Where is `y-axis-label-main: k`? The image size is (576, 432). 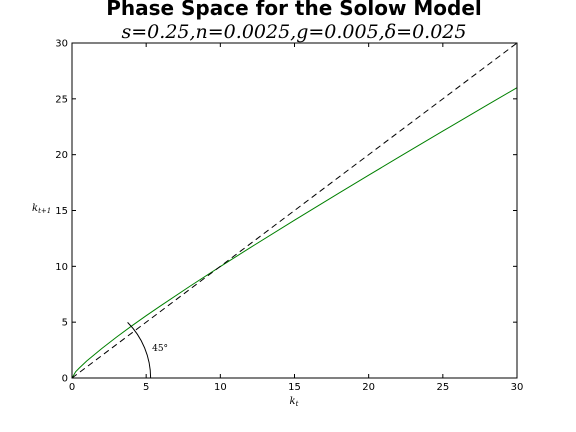 y-axis-label-main: k is located at coordinates (35, 208).